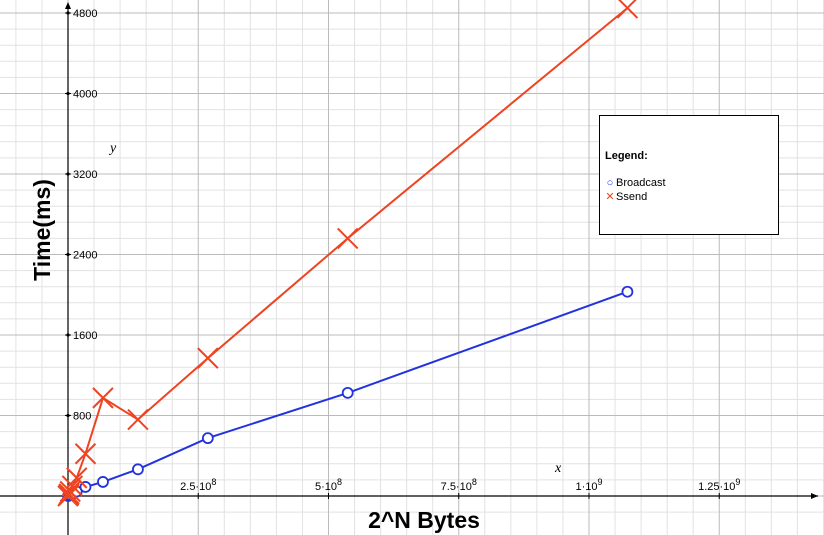 Image resolution: width=824 pixels, height=535 pixels. Describe the element at coordinates (68, 5) in the screenshot. I see `y-axis-arrow-icon` at that location.